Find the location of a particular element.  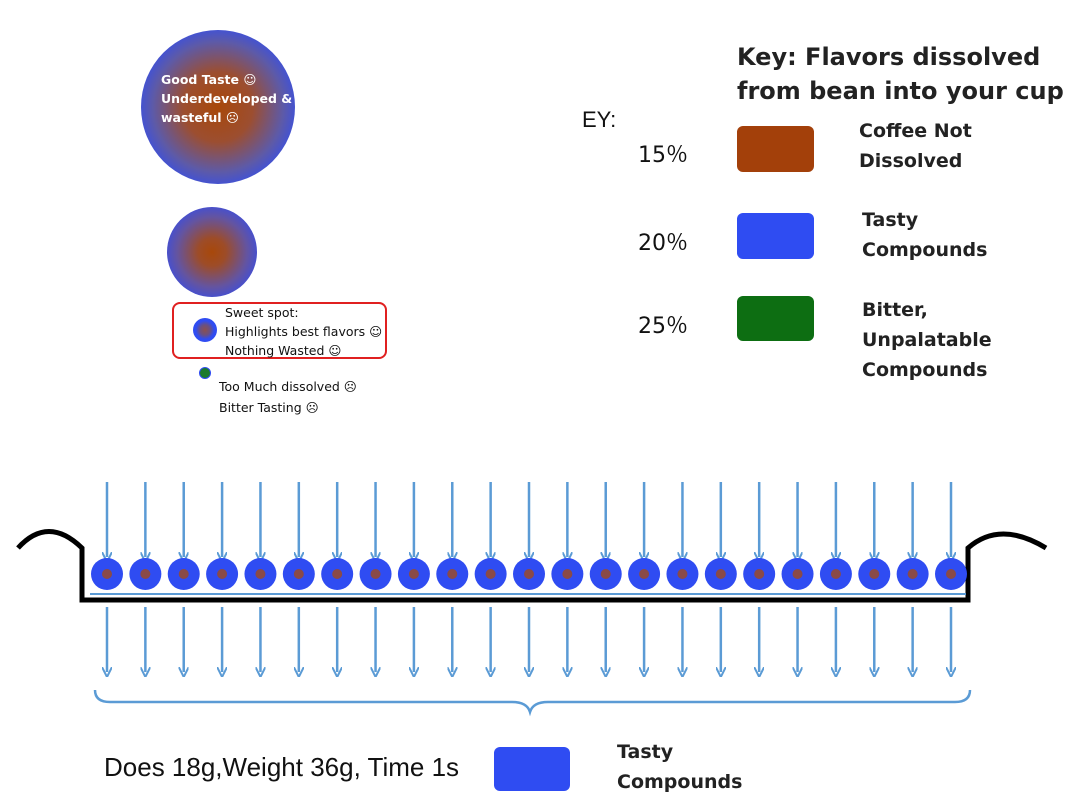

key-row3-line1: Bitter, is located at coordinates (895, 310).